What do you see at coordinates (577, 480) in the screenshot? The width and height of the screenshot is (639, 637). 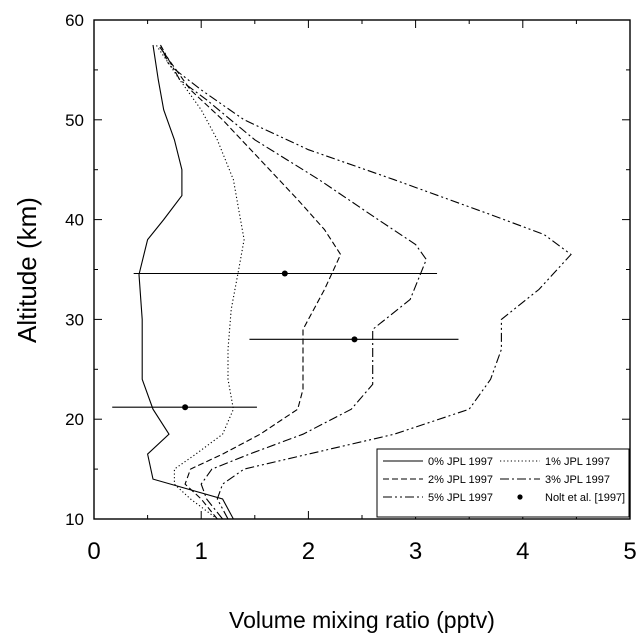 I see `legend-label: 3% JPL 1997` at bounding box center [577, 480].